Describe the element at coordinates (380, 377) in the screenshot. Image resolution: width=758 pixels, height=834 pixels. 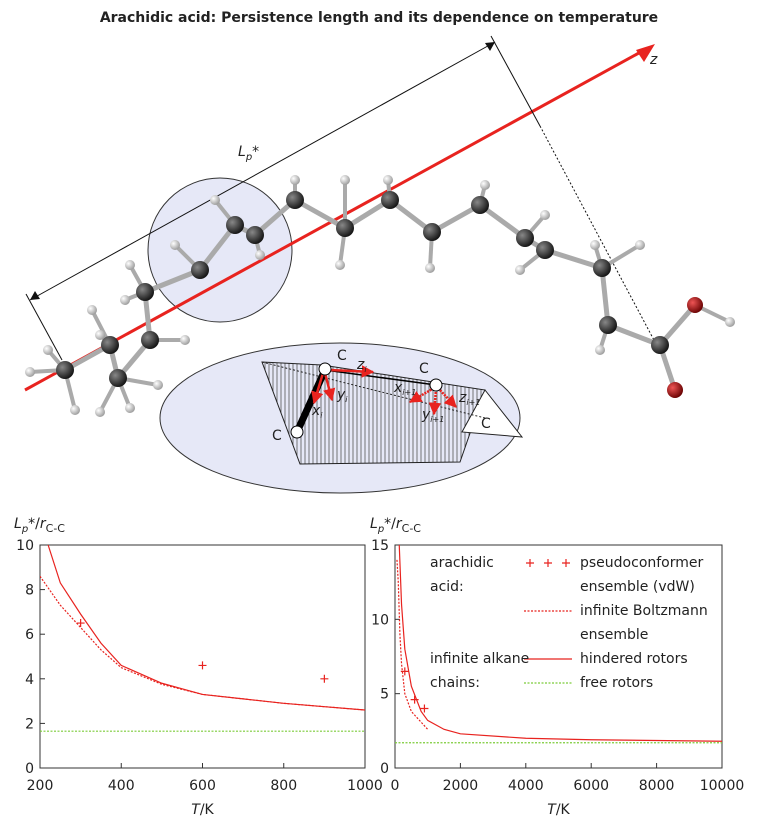
I see `cc-bond` at that location.